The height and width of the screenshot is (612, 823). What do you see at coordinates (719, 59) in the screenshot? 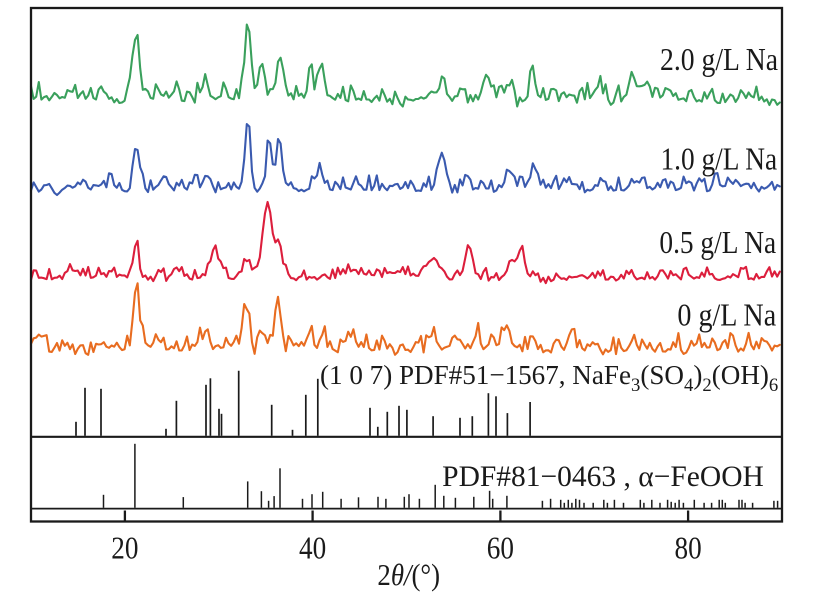
I see `svg-text: 2.0 g/L Na` at bounding box center [719, 59].